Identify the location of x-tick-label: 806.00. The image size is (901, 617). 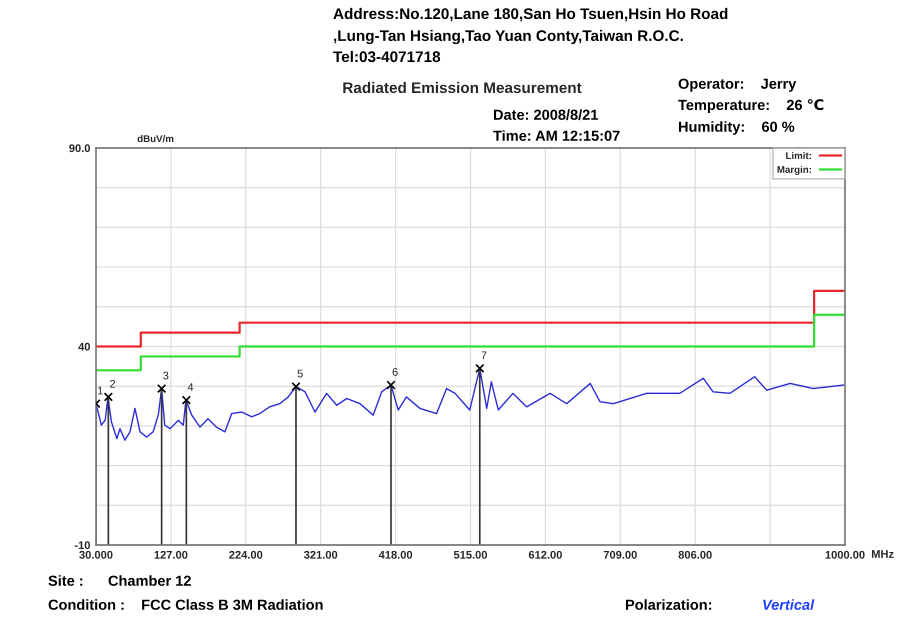
(695, 554).